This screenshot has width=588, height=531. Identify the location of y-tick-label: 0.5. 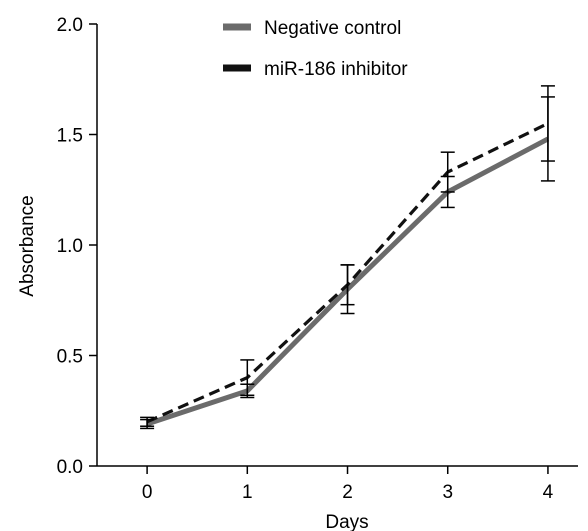
(70, 357).